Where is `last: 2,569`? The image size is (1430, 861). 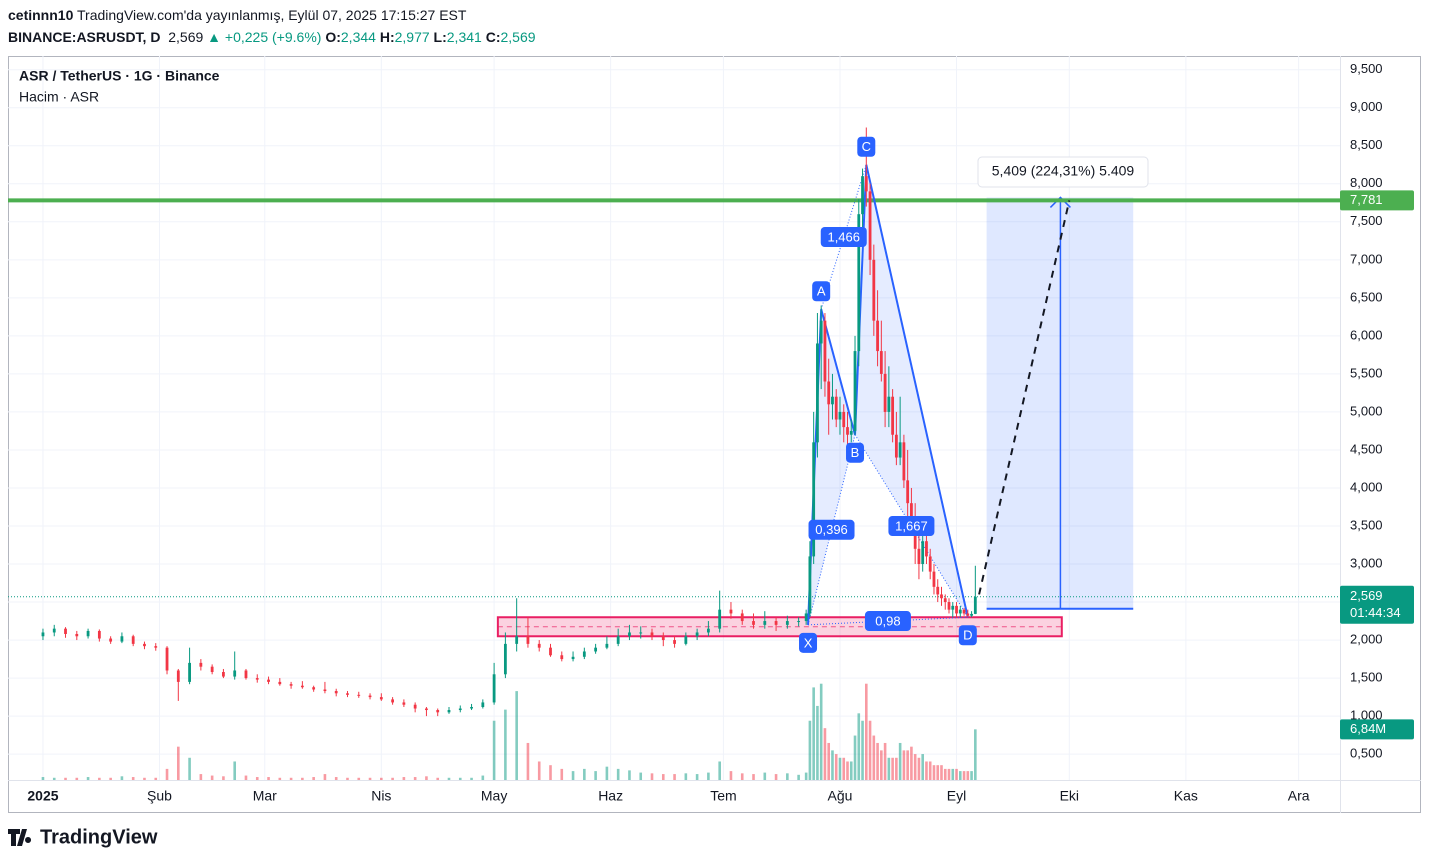
last: 2,569 is located at coordinates (186, 37).